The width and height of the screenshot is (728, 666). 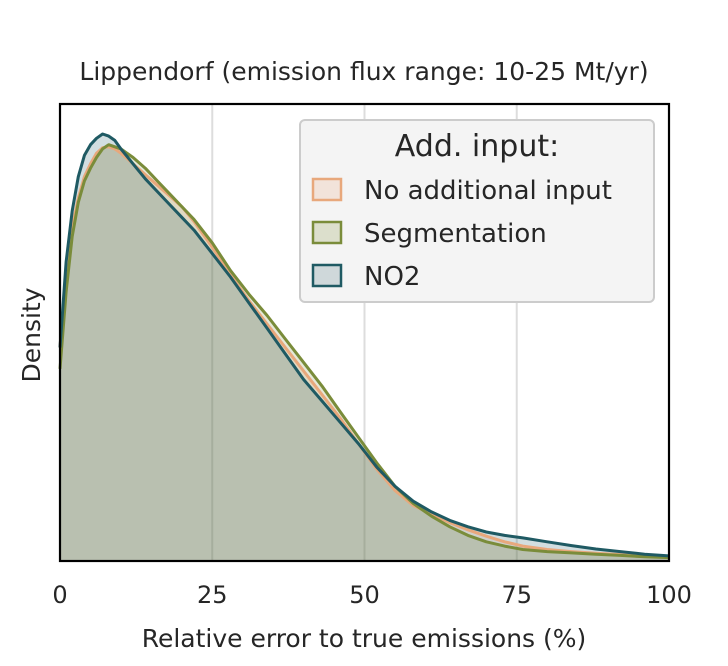 What do you see at coordinates (59, 595) in the screenshot?
I see `x-tick-label: 0` at bounding box center [59, 595].